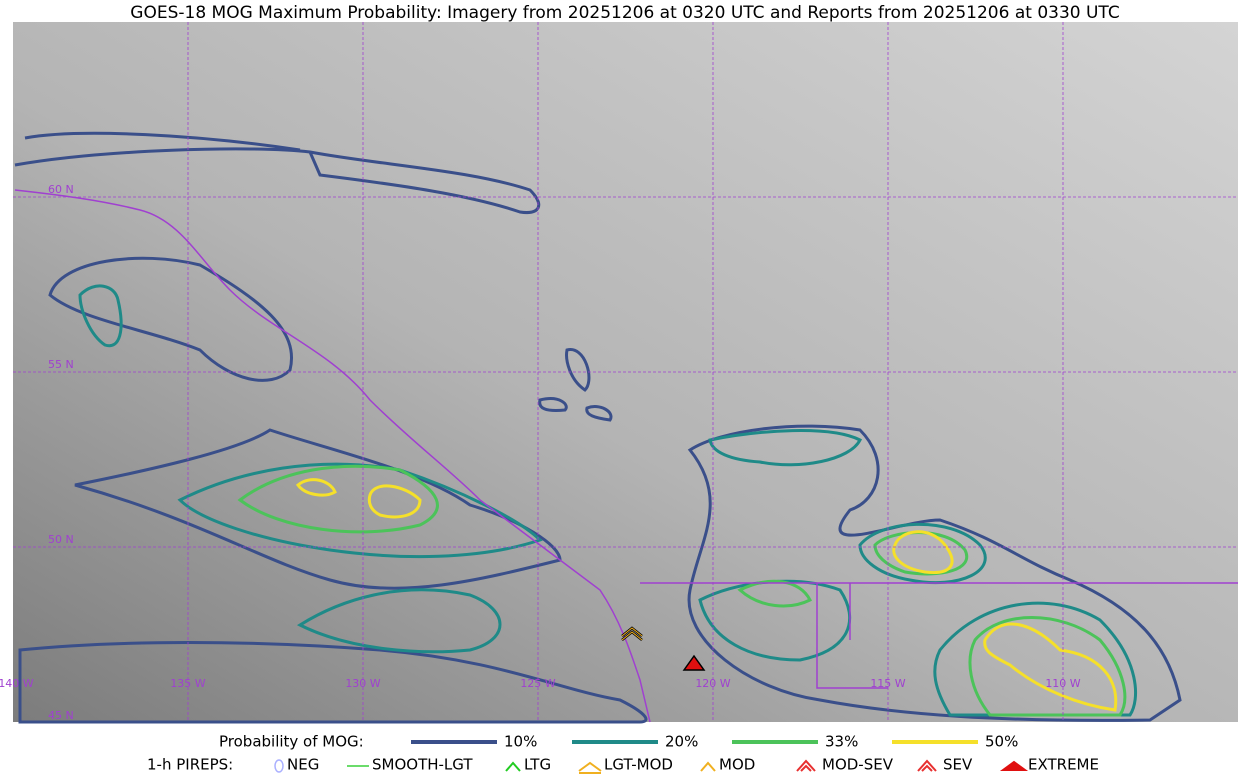 The height and width of the screenshot is (782, 1250). Describe the element at coordinates (887, 683) in the screenshot. I see `lon-label: 115 W` at that location.